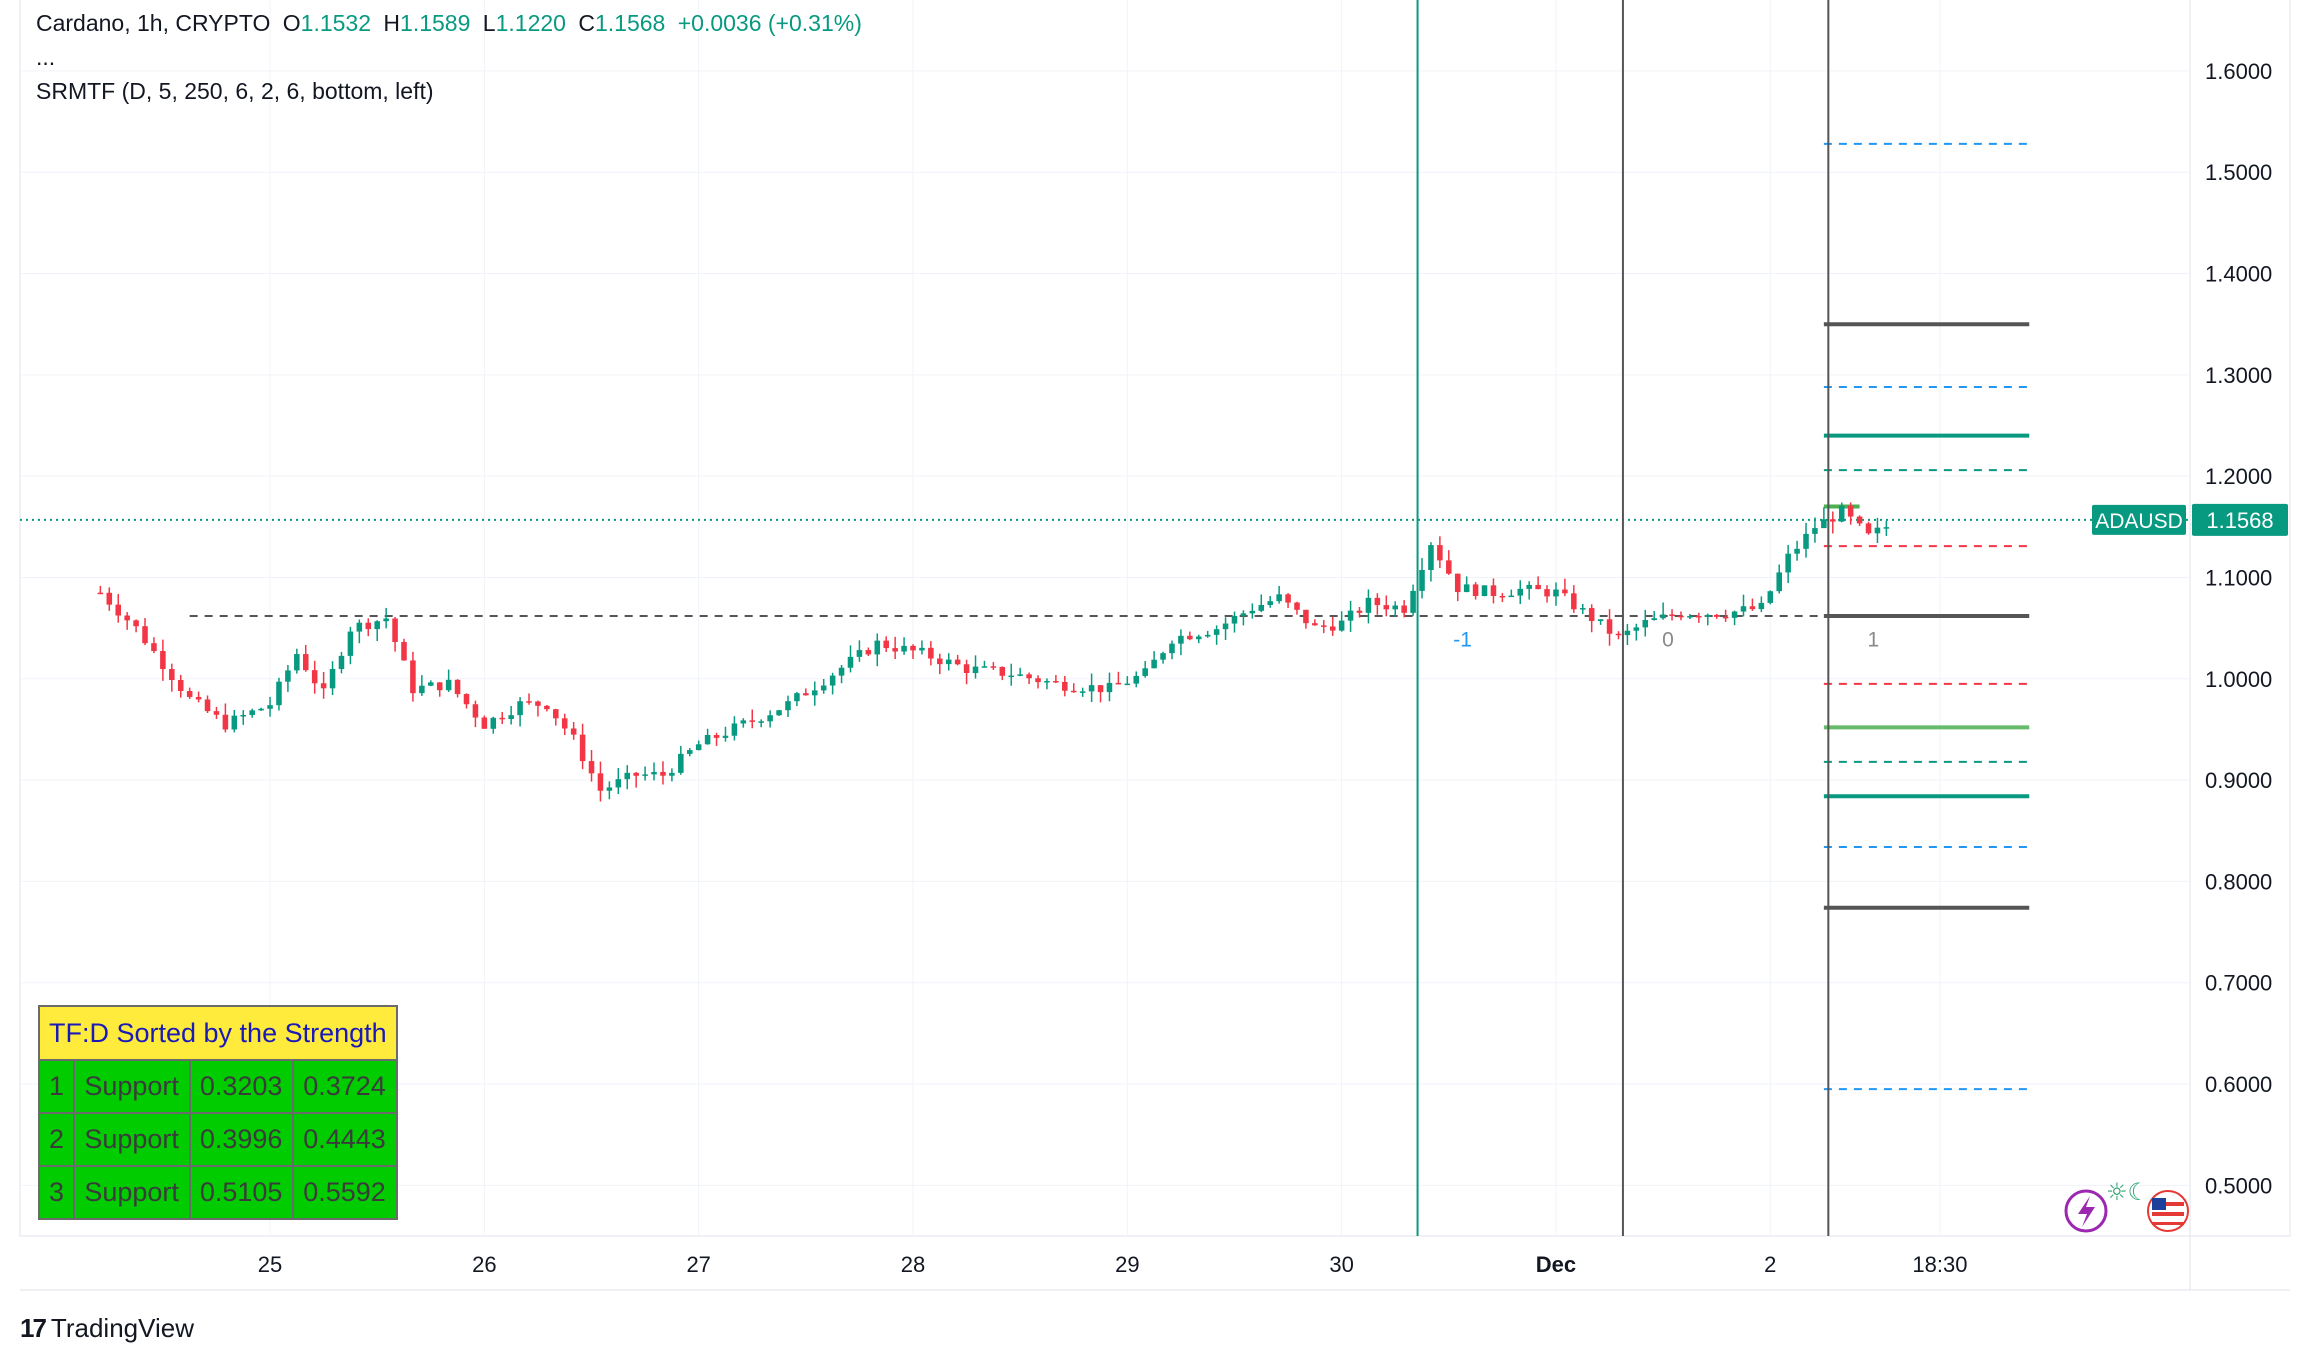 The height and width of the screenshot is (1357, 2308). I want to click on y-tick-label: 0.6000, so click(2238, 1084).